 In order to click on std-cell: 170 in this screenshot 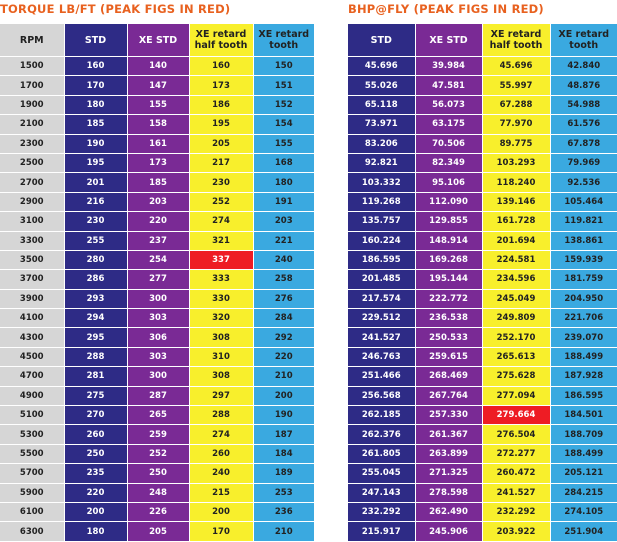, I will do `click(96, 85)`.